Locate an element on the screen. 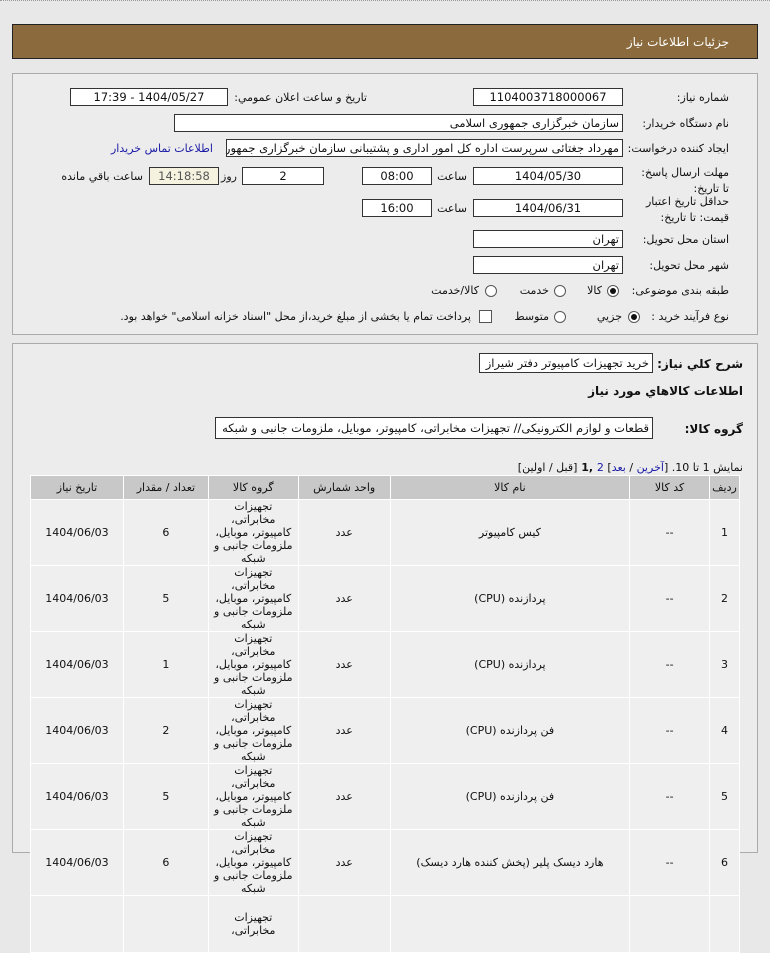  paging-current-page: ,1 is located at coordinates (587, 467).